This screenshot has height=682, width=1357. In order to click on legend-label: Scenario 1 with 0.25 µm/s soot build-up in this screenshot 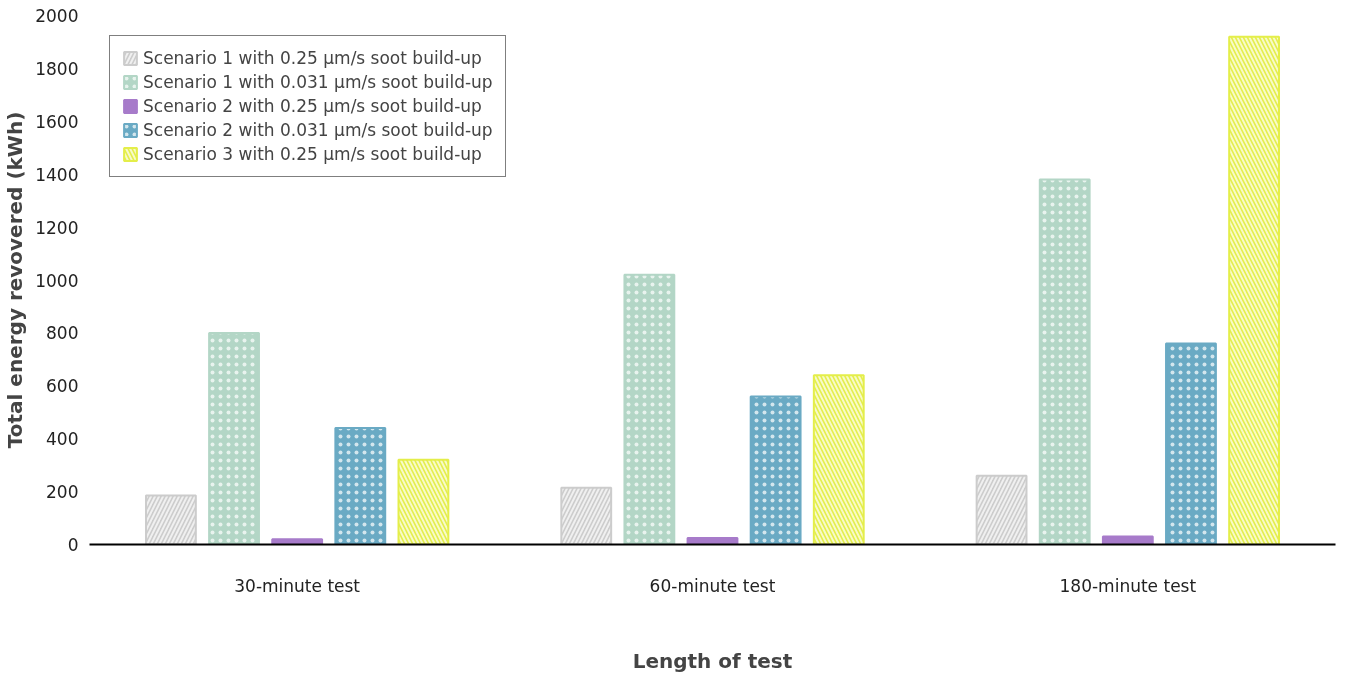, I will do `click(312, 58)`.